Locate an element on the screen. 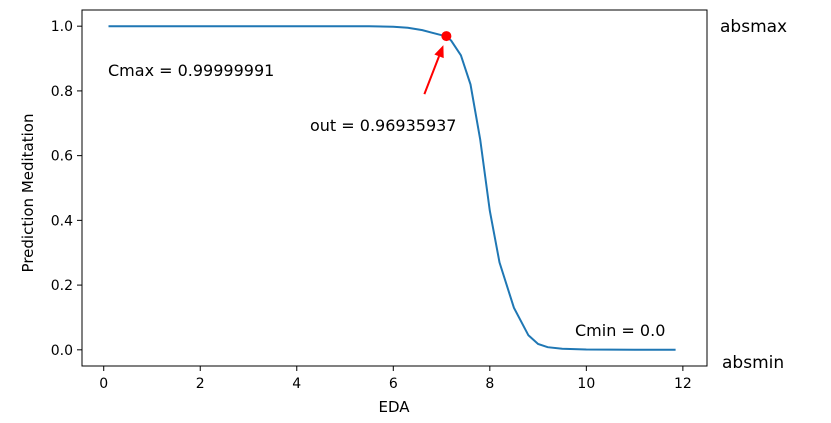 The width and height of the screenshot is (831, 423). y-tick-label: 0.0 is located at coordinates (62, 351).